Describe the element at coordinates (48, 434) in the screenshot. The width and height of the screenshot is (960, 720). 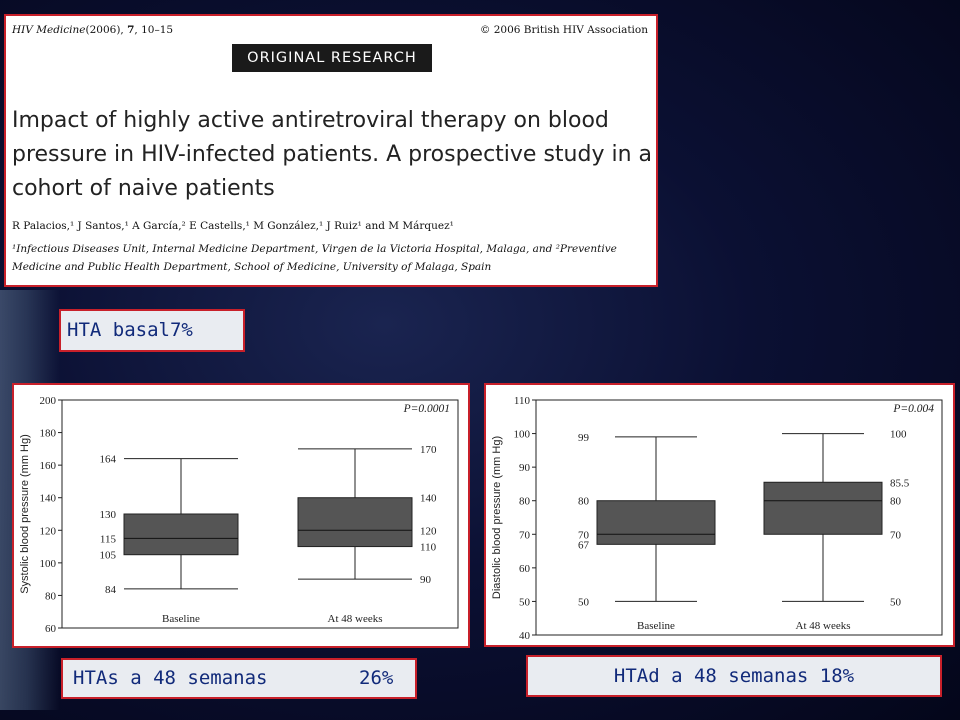
I see `y-tick-label: 180` at that location.